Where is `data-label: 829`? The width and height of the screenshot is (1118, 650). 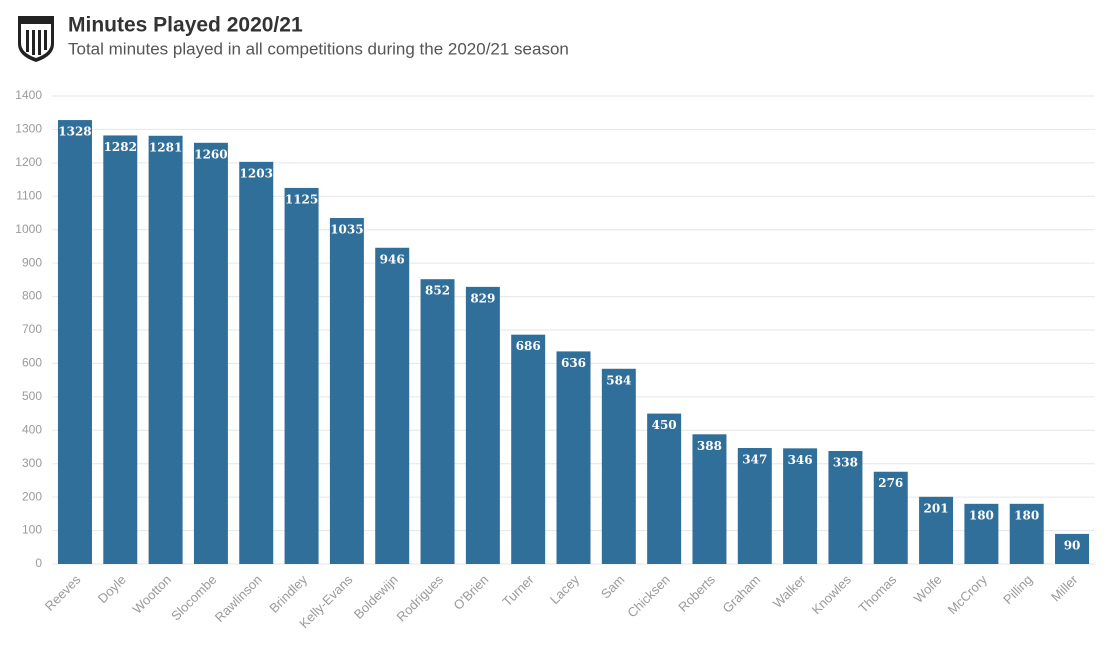 data-label: 829 is located at coordinates (482, 298).